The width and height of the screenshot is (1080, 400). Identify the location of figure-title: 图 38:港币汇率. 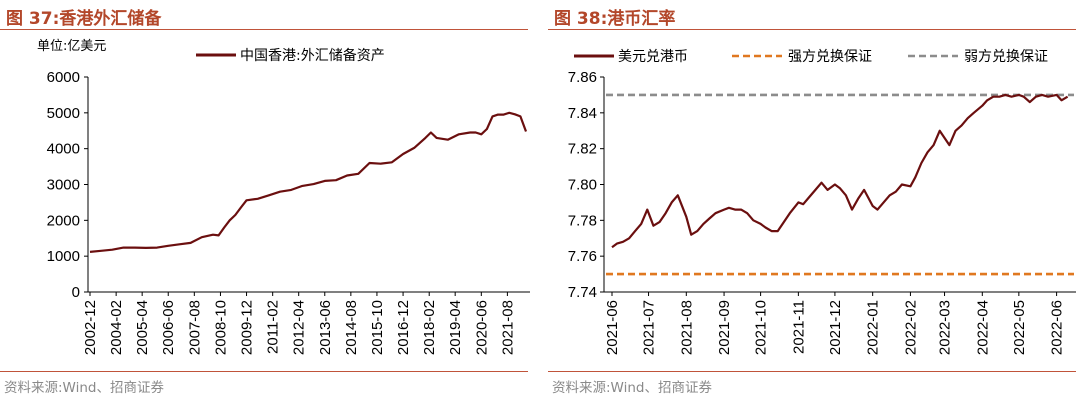
(615, 19).